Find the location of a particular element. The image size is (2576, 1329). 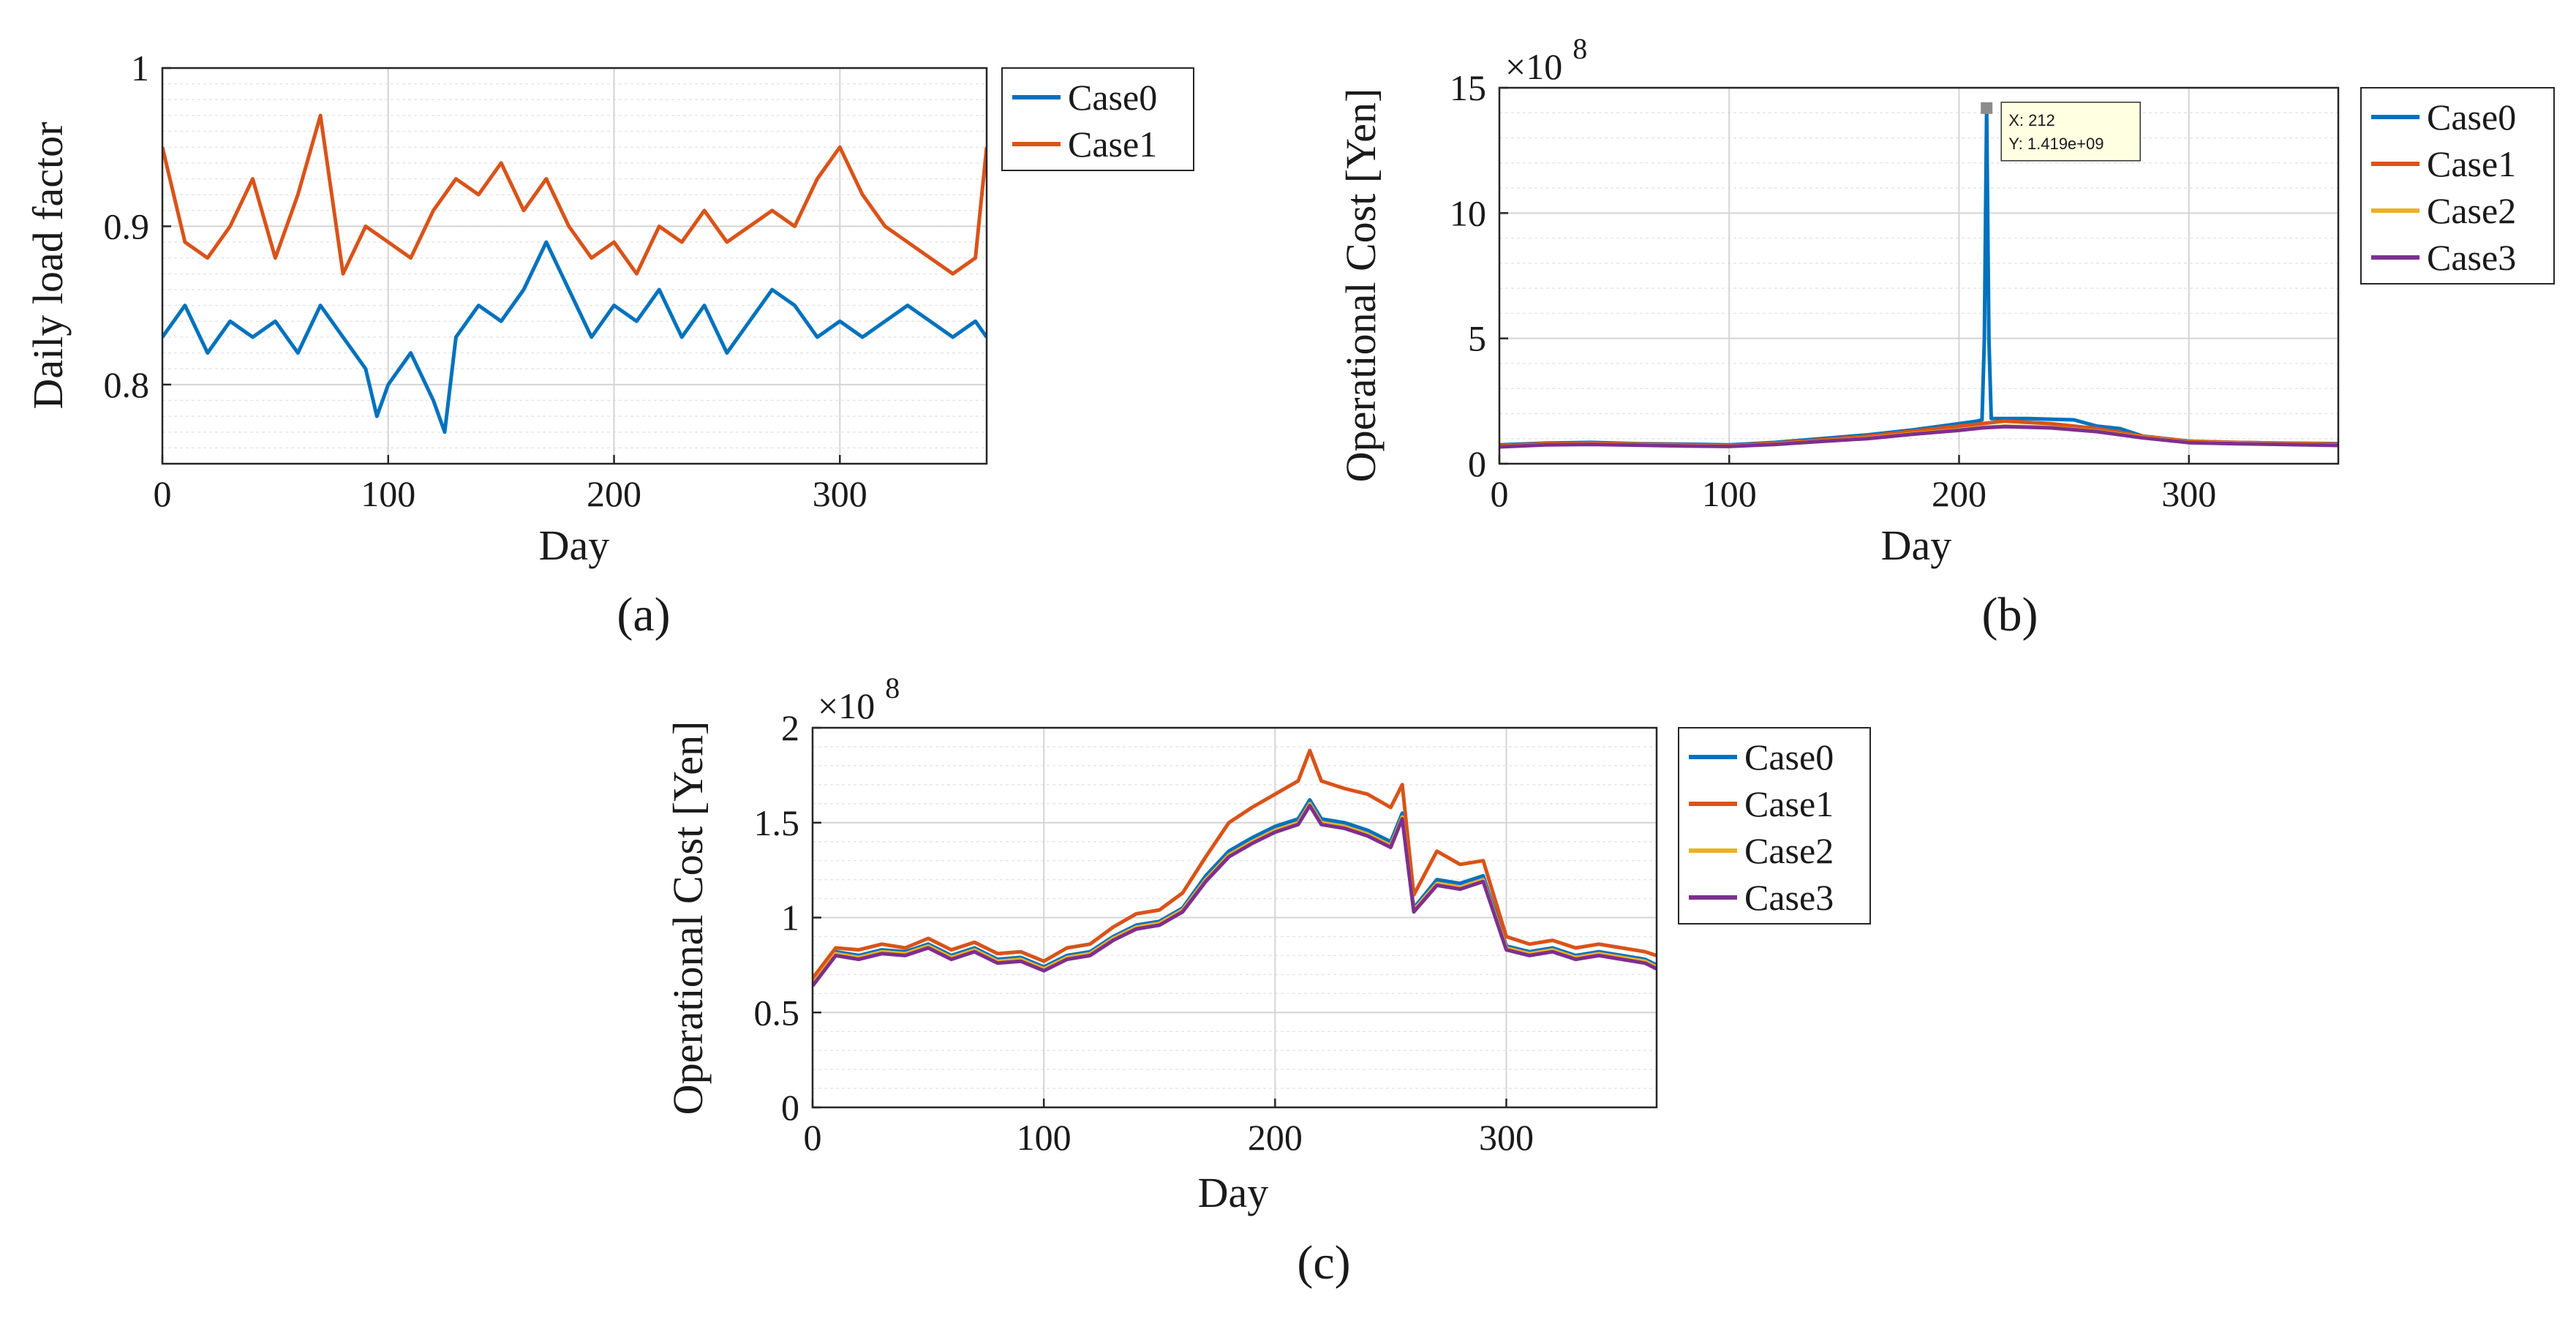

series-line-case0 is located at coordinates (574, 337).